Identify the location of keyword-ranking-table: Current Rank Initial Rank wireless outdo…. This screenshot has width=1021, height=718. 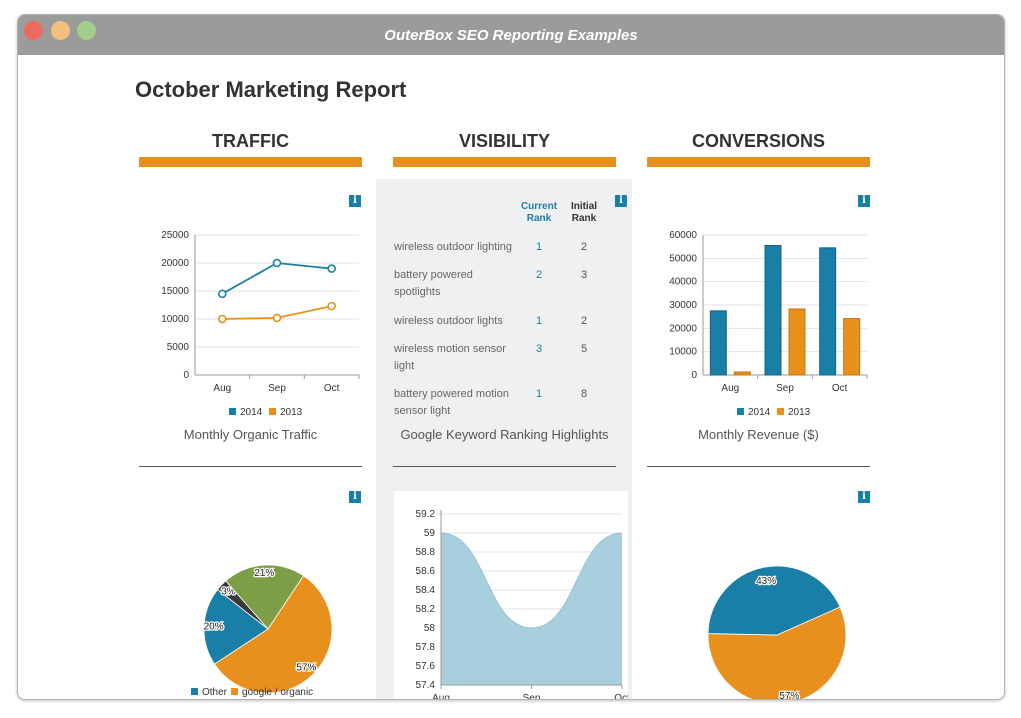
(506, 309).